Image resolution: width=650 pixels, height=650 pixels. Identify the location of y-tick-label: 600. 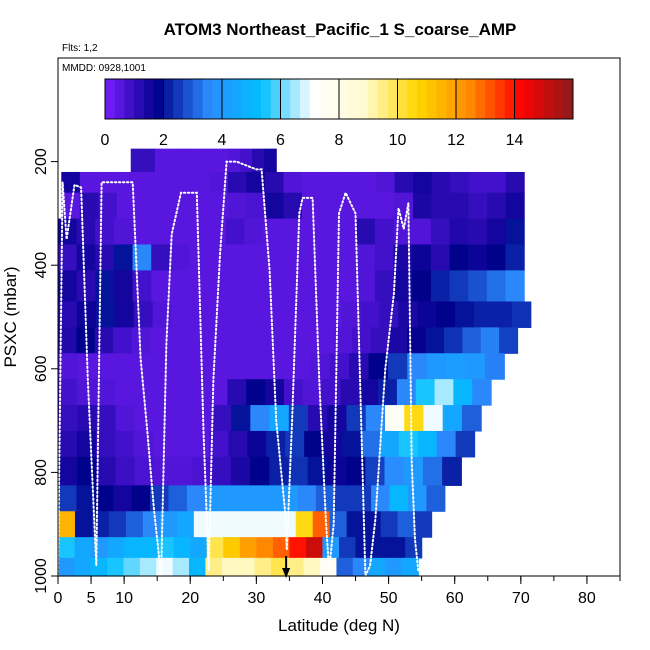
(41, 368).